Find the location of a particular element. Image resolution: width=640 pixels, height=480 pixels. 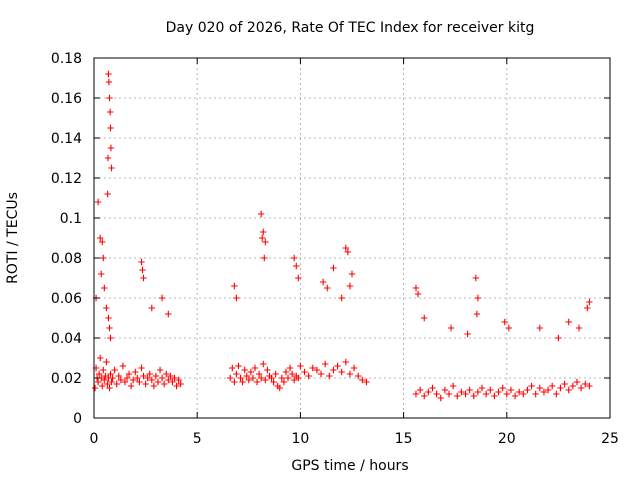

y-tick-label: 0.06 is located at coordinates (66, 299).